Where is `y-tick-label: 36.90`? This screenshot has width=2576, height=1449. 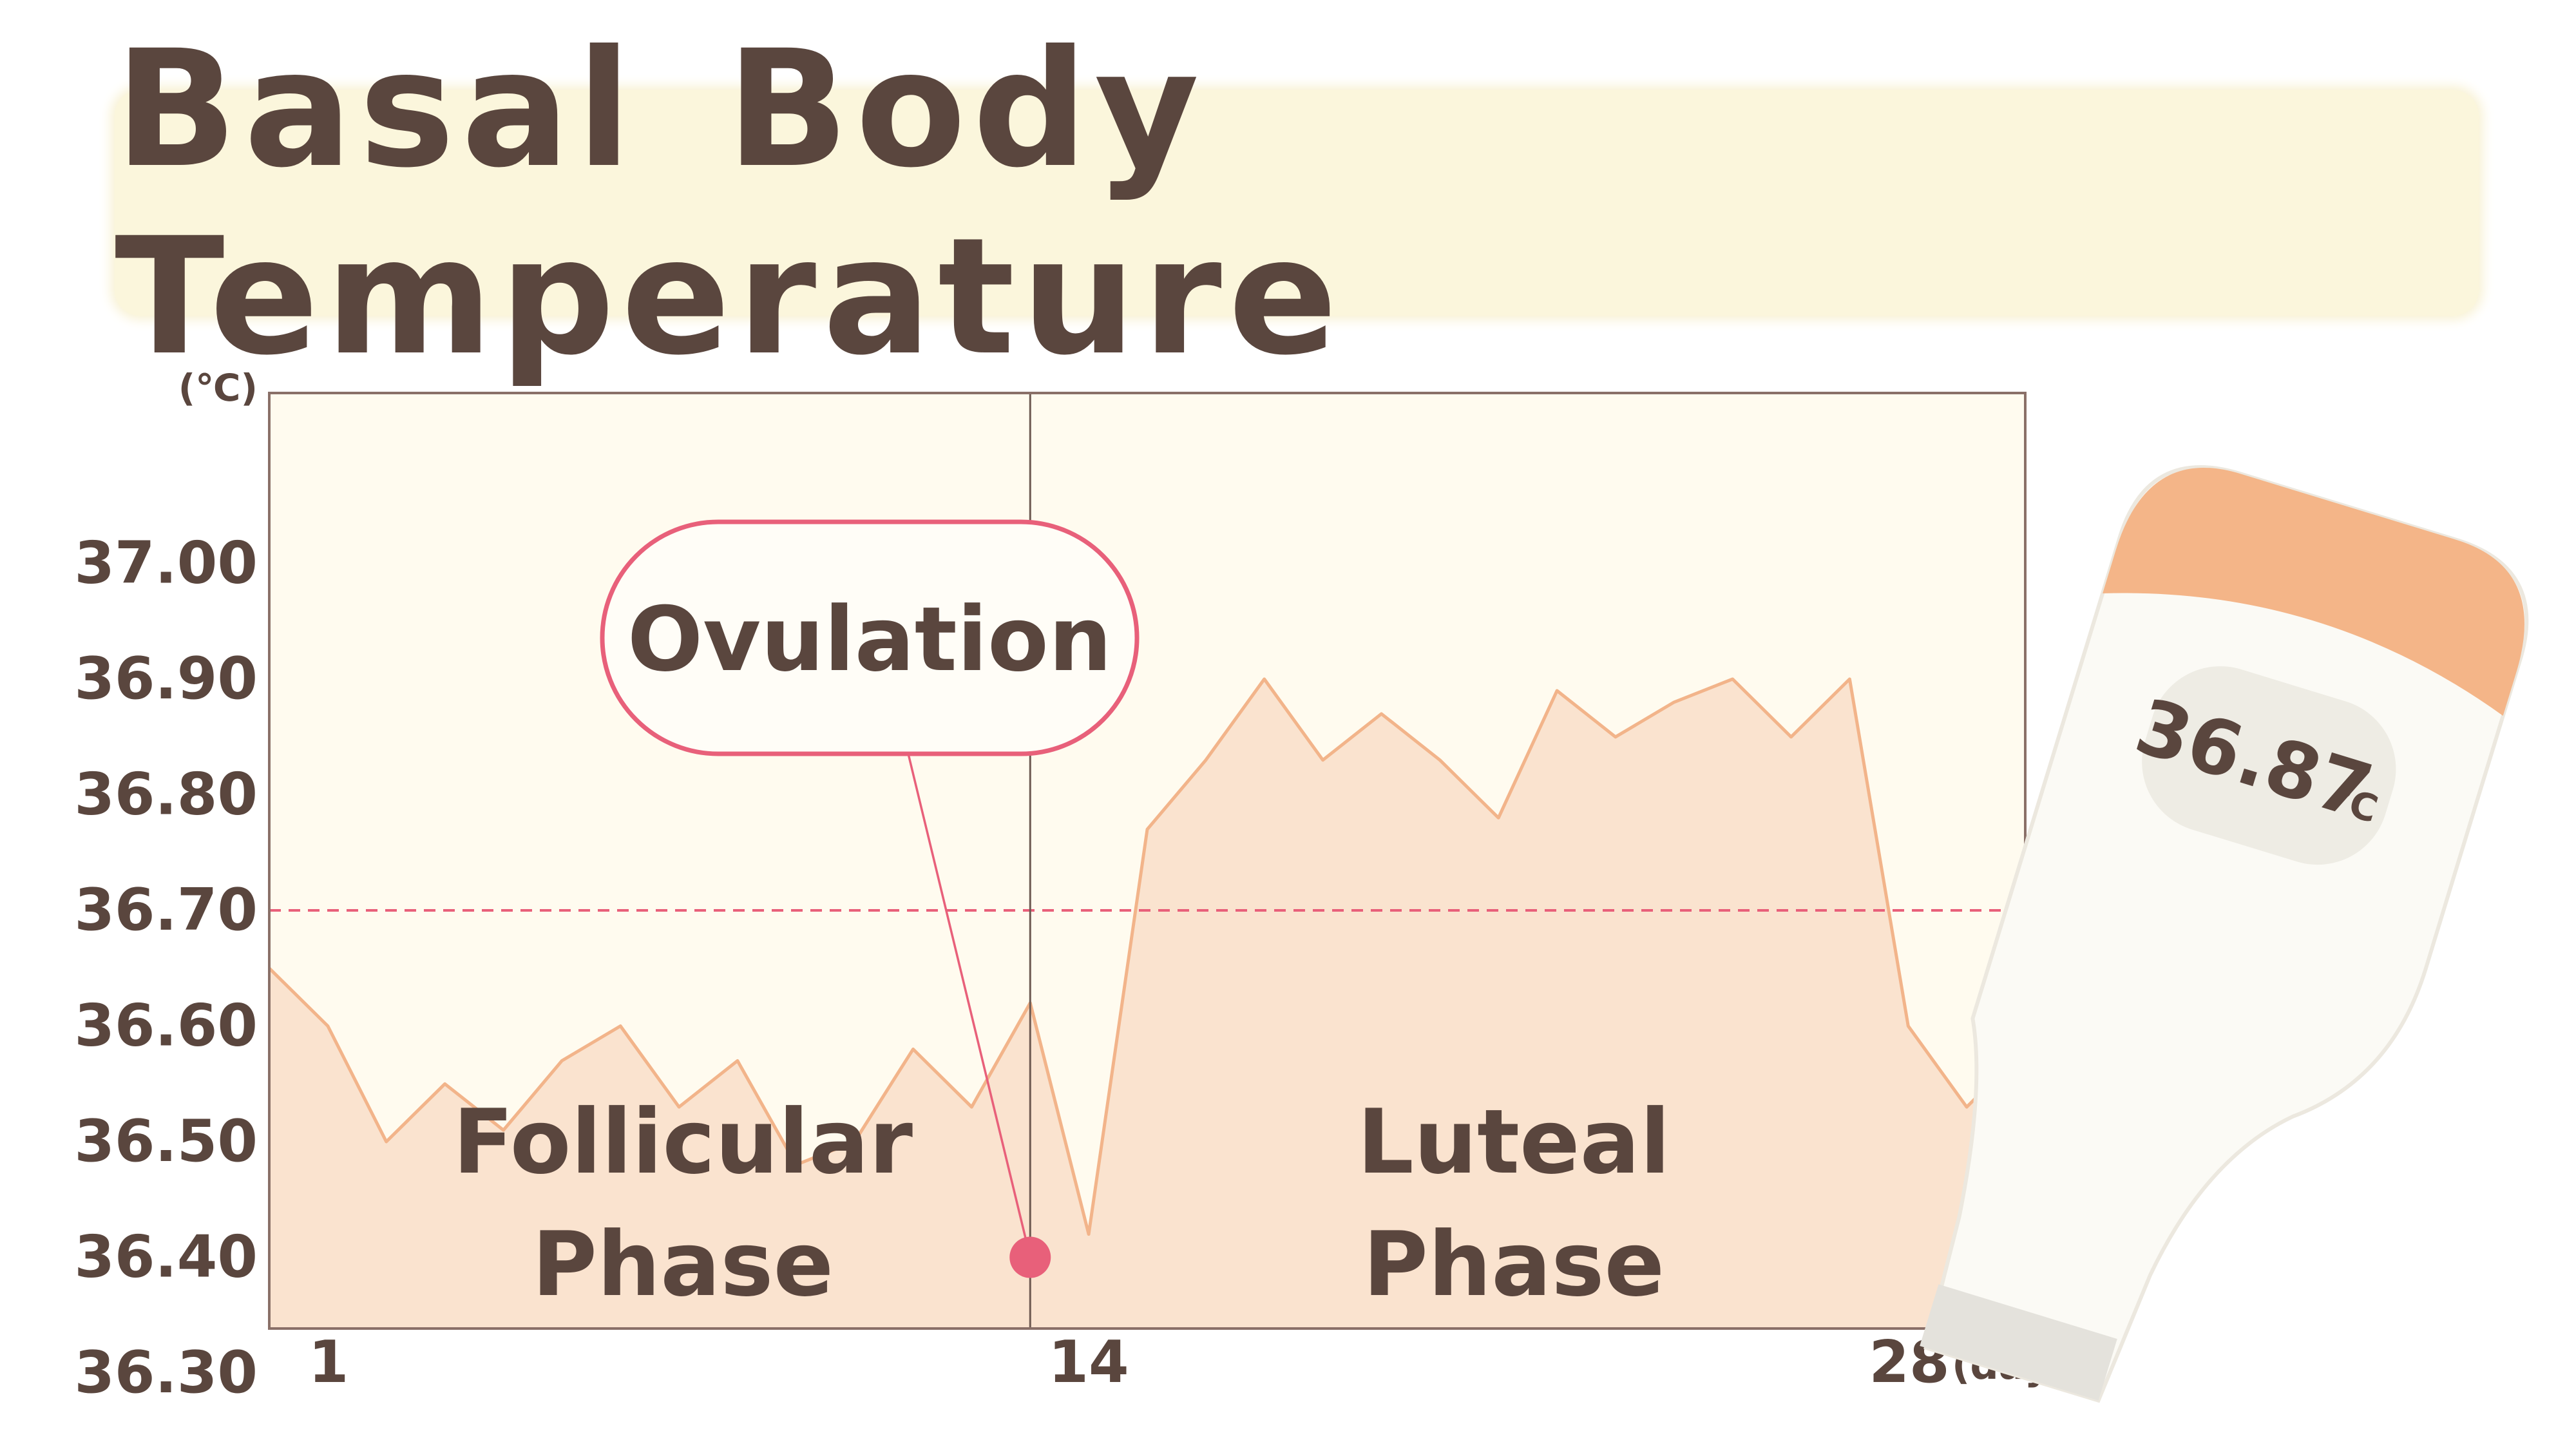
y-tick-label: 36.90 is located at coordinates (166, 679).